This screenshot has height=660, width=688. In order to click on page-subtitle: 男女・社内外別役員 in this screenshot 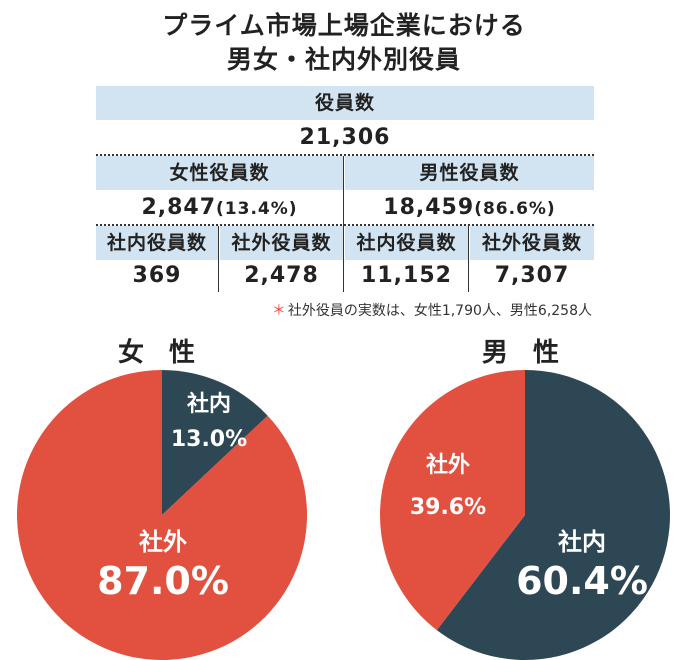, I will do `click(343, 59)`.